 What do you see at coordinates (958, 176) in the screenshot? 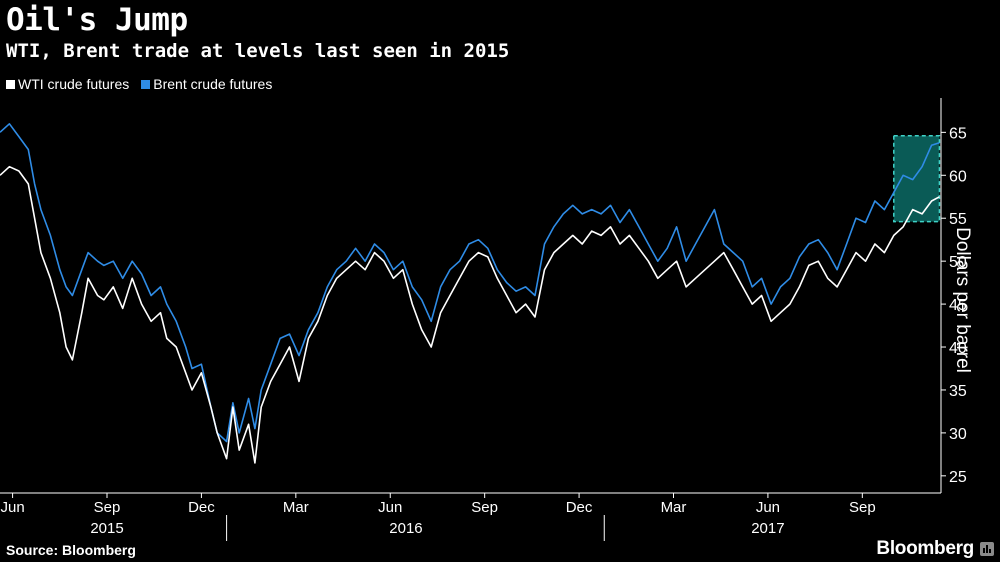
I see `y-tick-label: 60` at bounding box center [958, 176].